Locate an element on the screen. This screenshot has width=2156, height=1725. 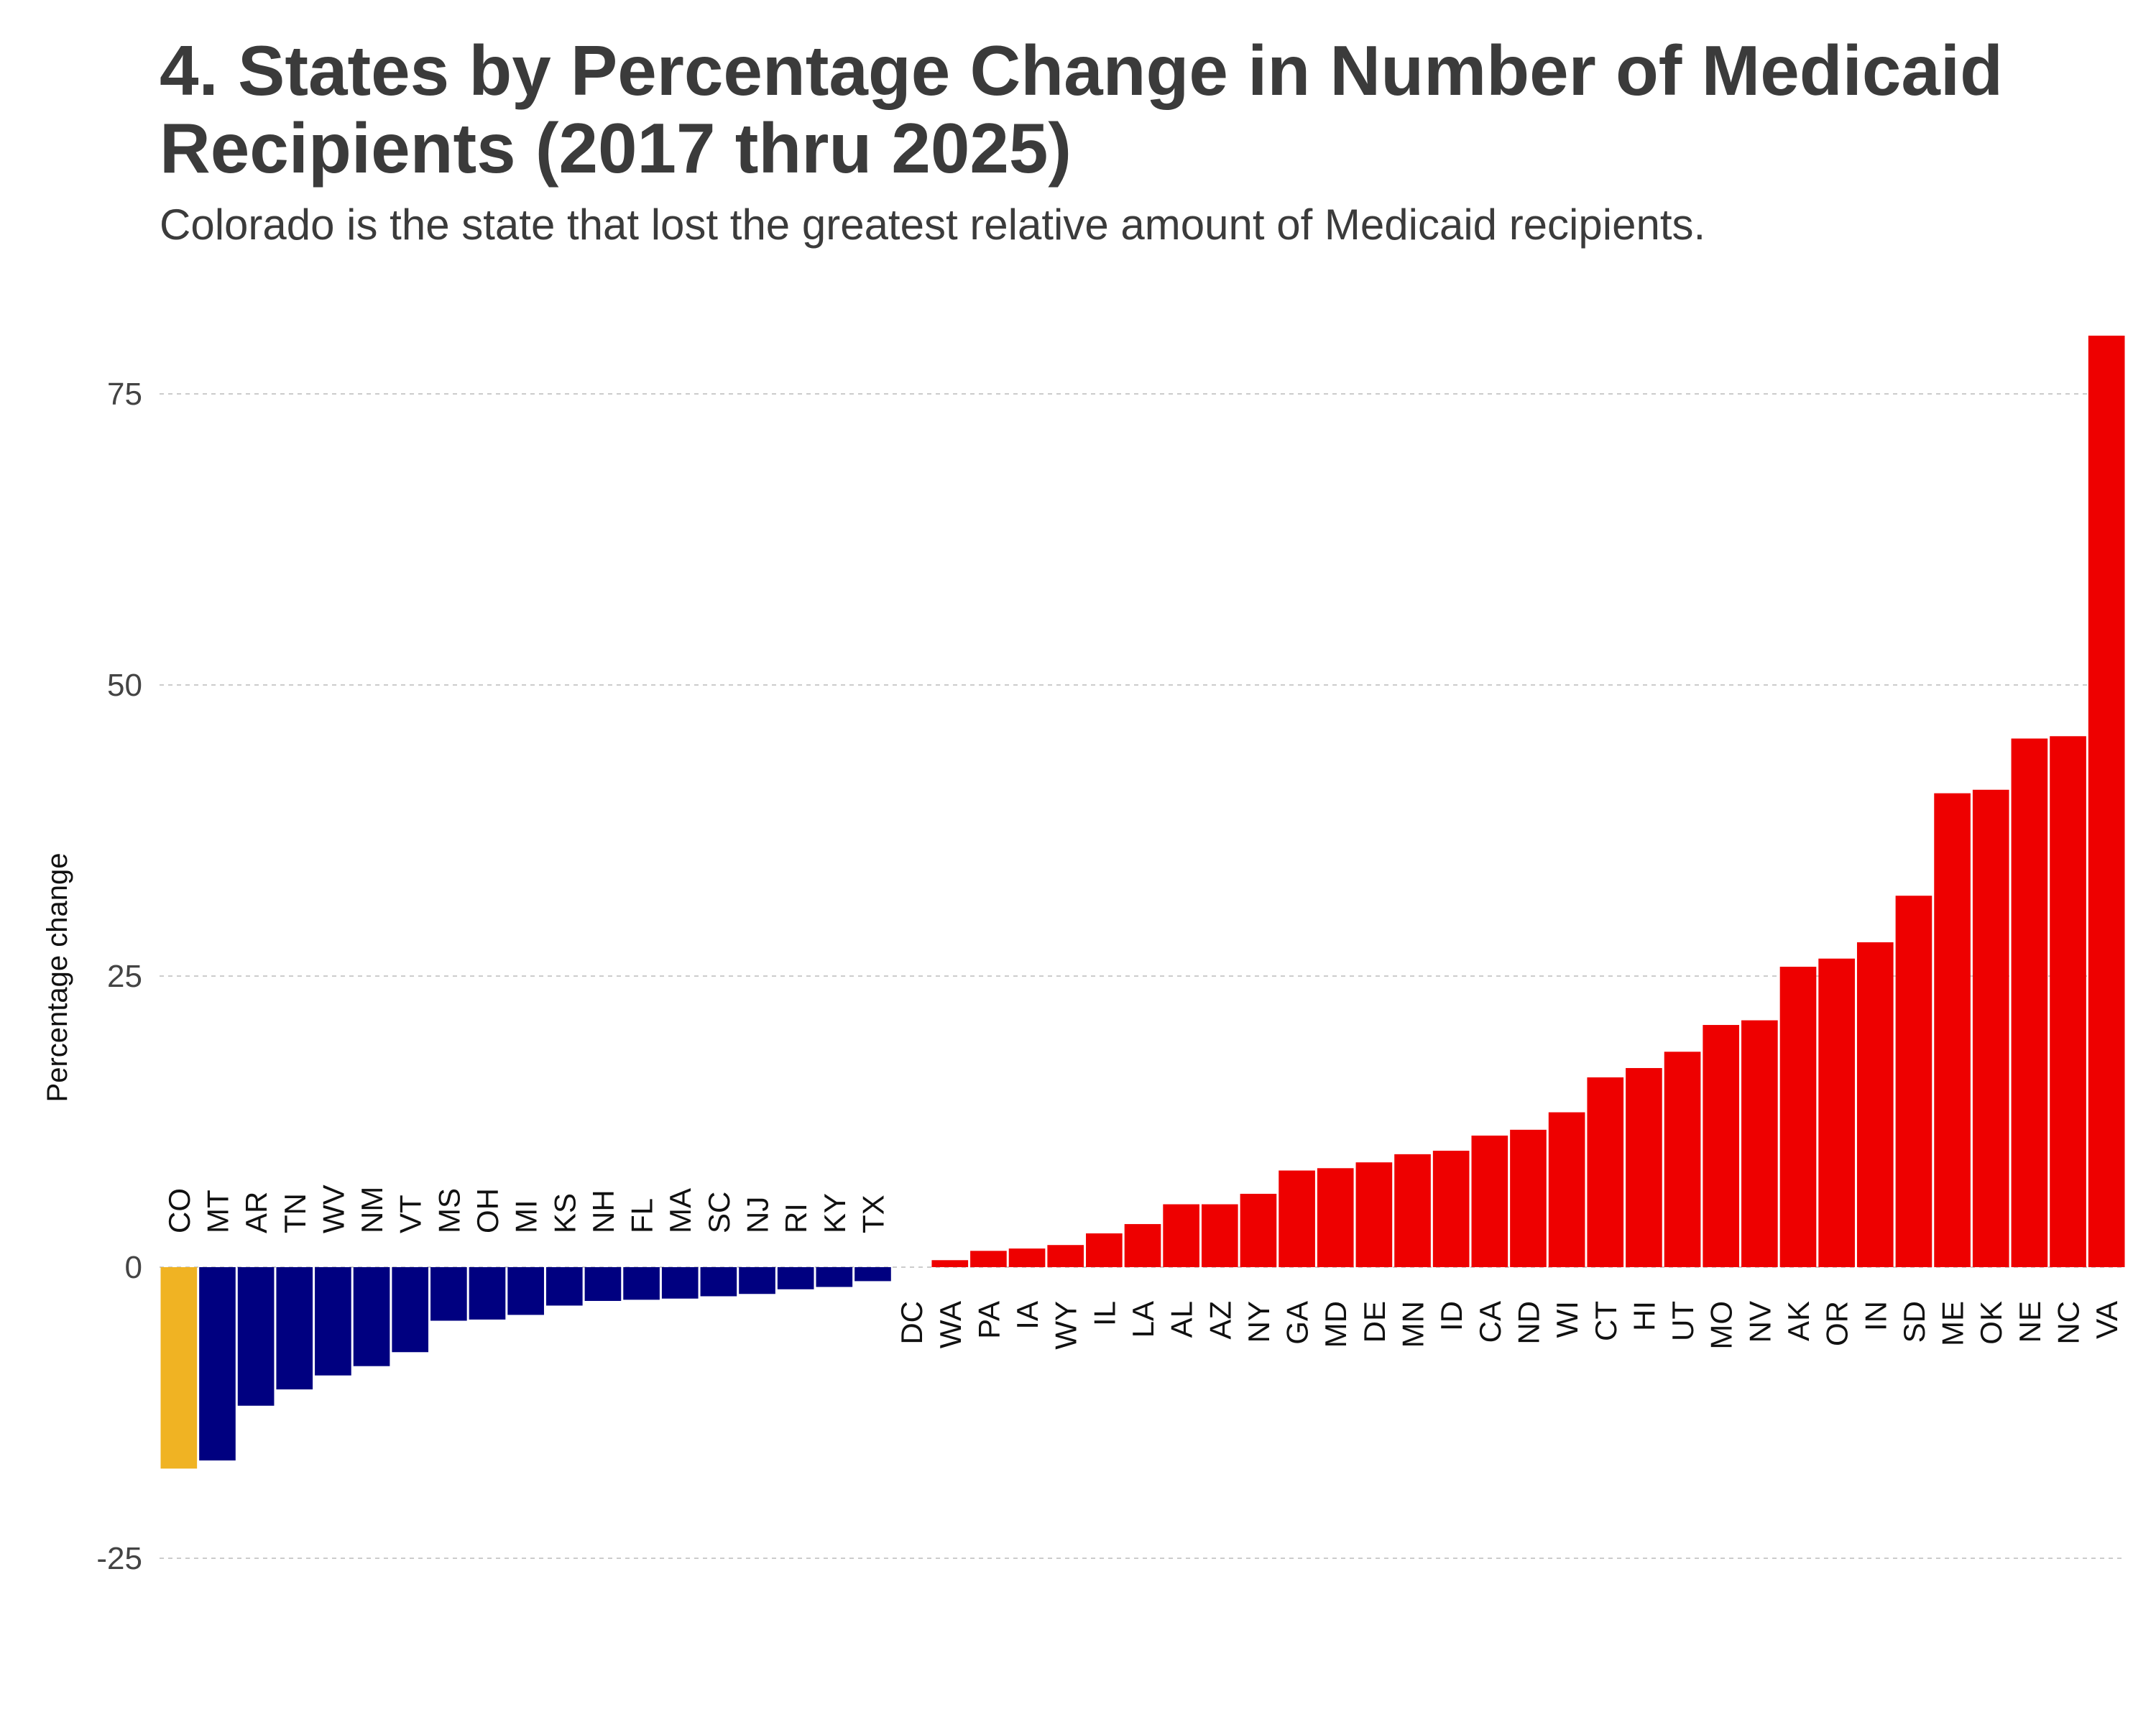
y-tick-label: 25 is located at coordinates (125, 976).